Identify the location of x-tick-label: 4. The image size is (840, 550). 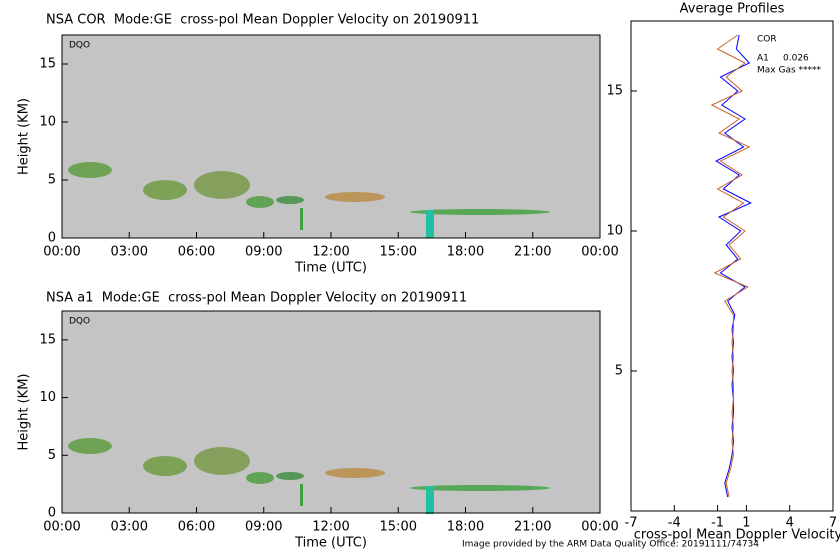
(790, 523).